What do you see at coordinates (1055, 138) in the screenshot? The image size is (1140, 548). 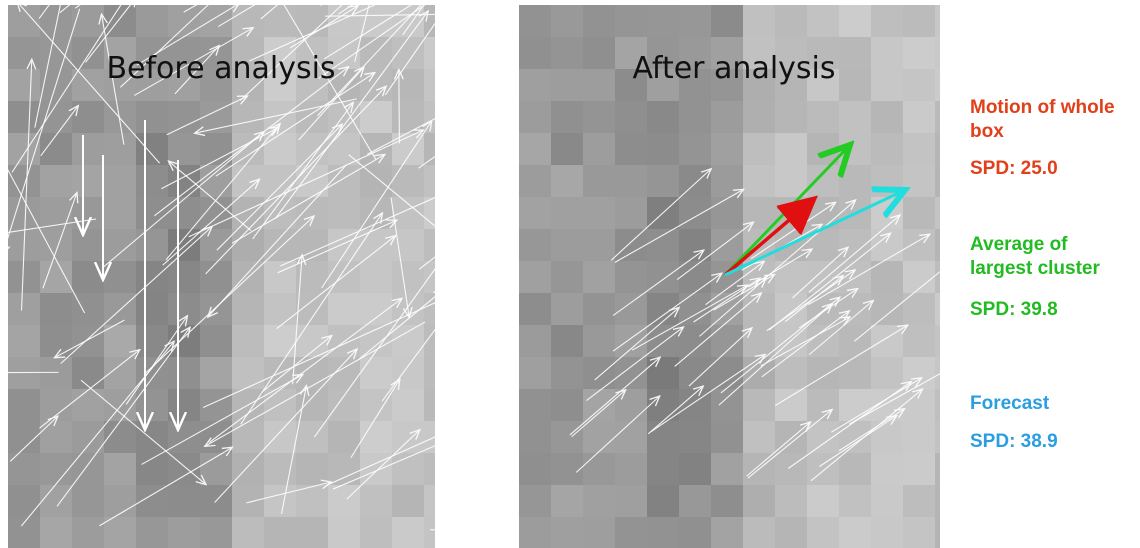 I see `legend-item: Motion of whole box SPD: 25.0` at bounding box center [1055, 138].